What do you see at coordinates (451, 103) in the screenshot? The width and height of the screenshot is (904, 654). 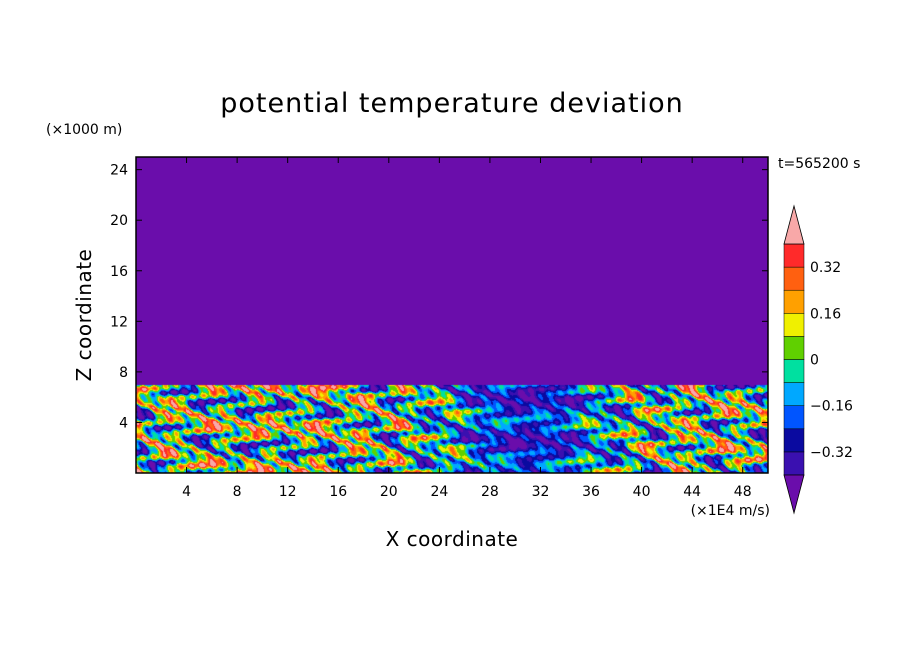 I see `chart-title: potential temperature deviation` at bounding box center [451, 103].